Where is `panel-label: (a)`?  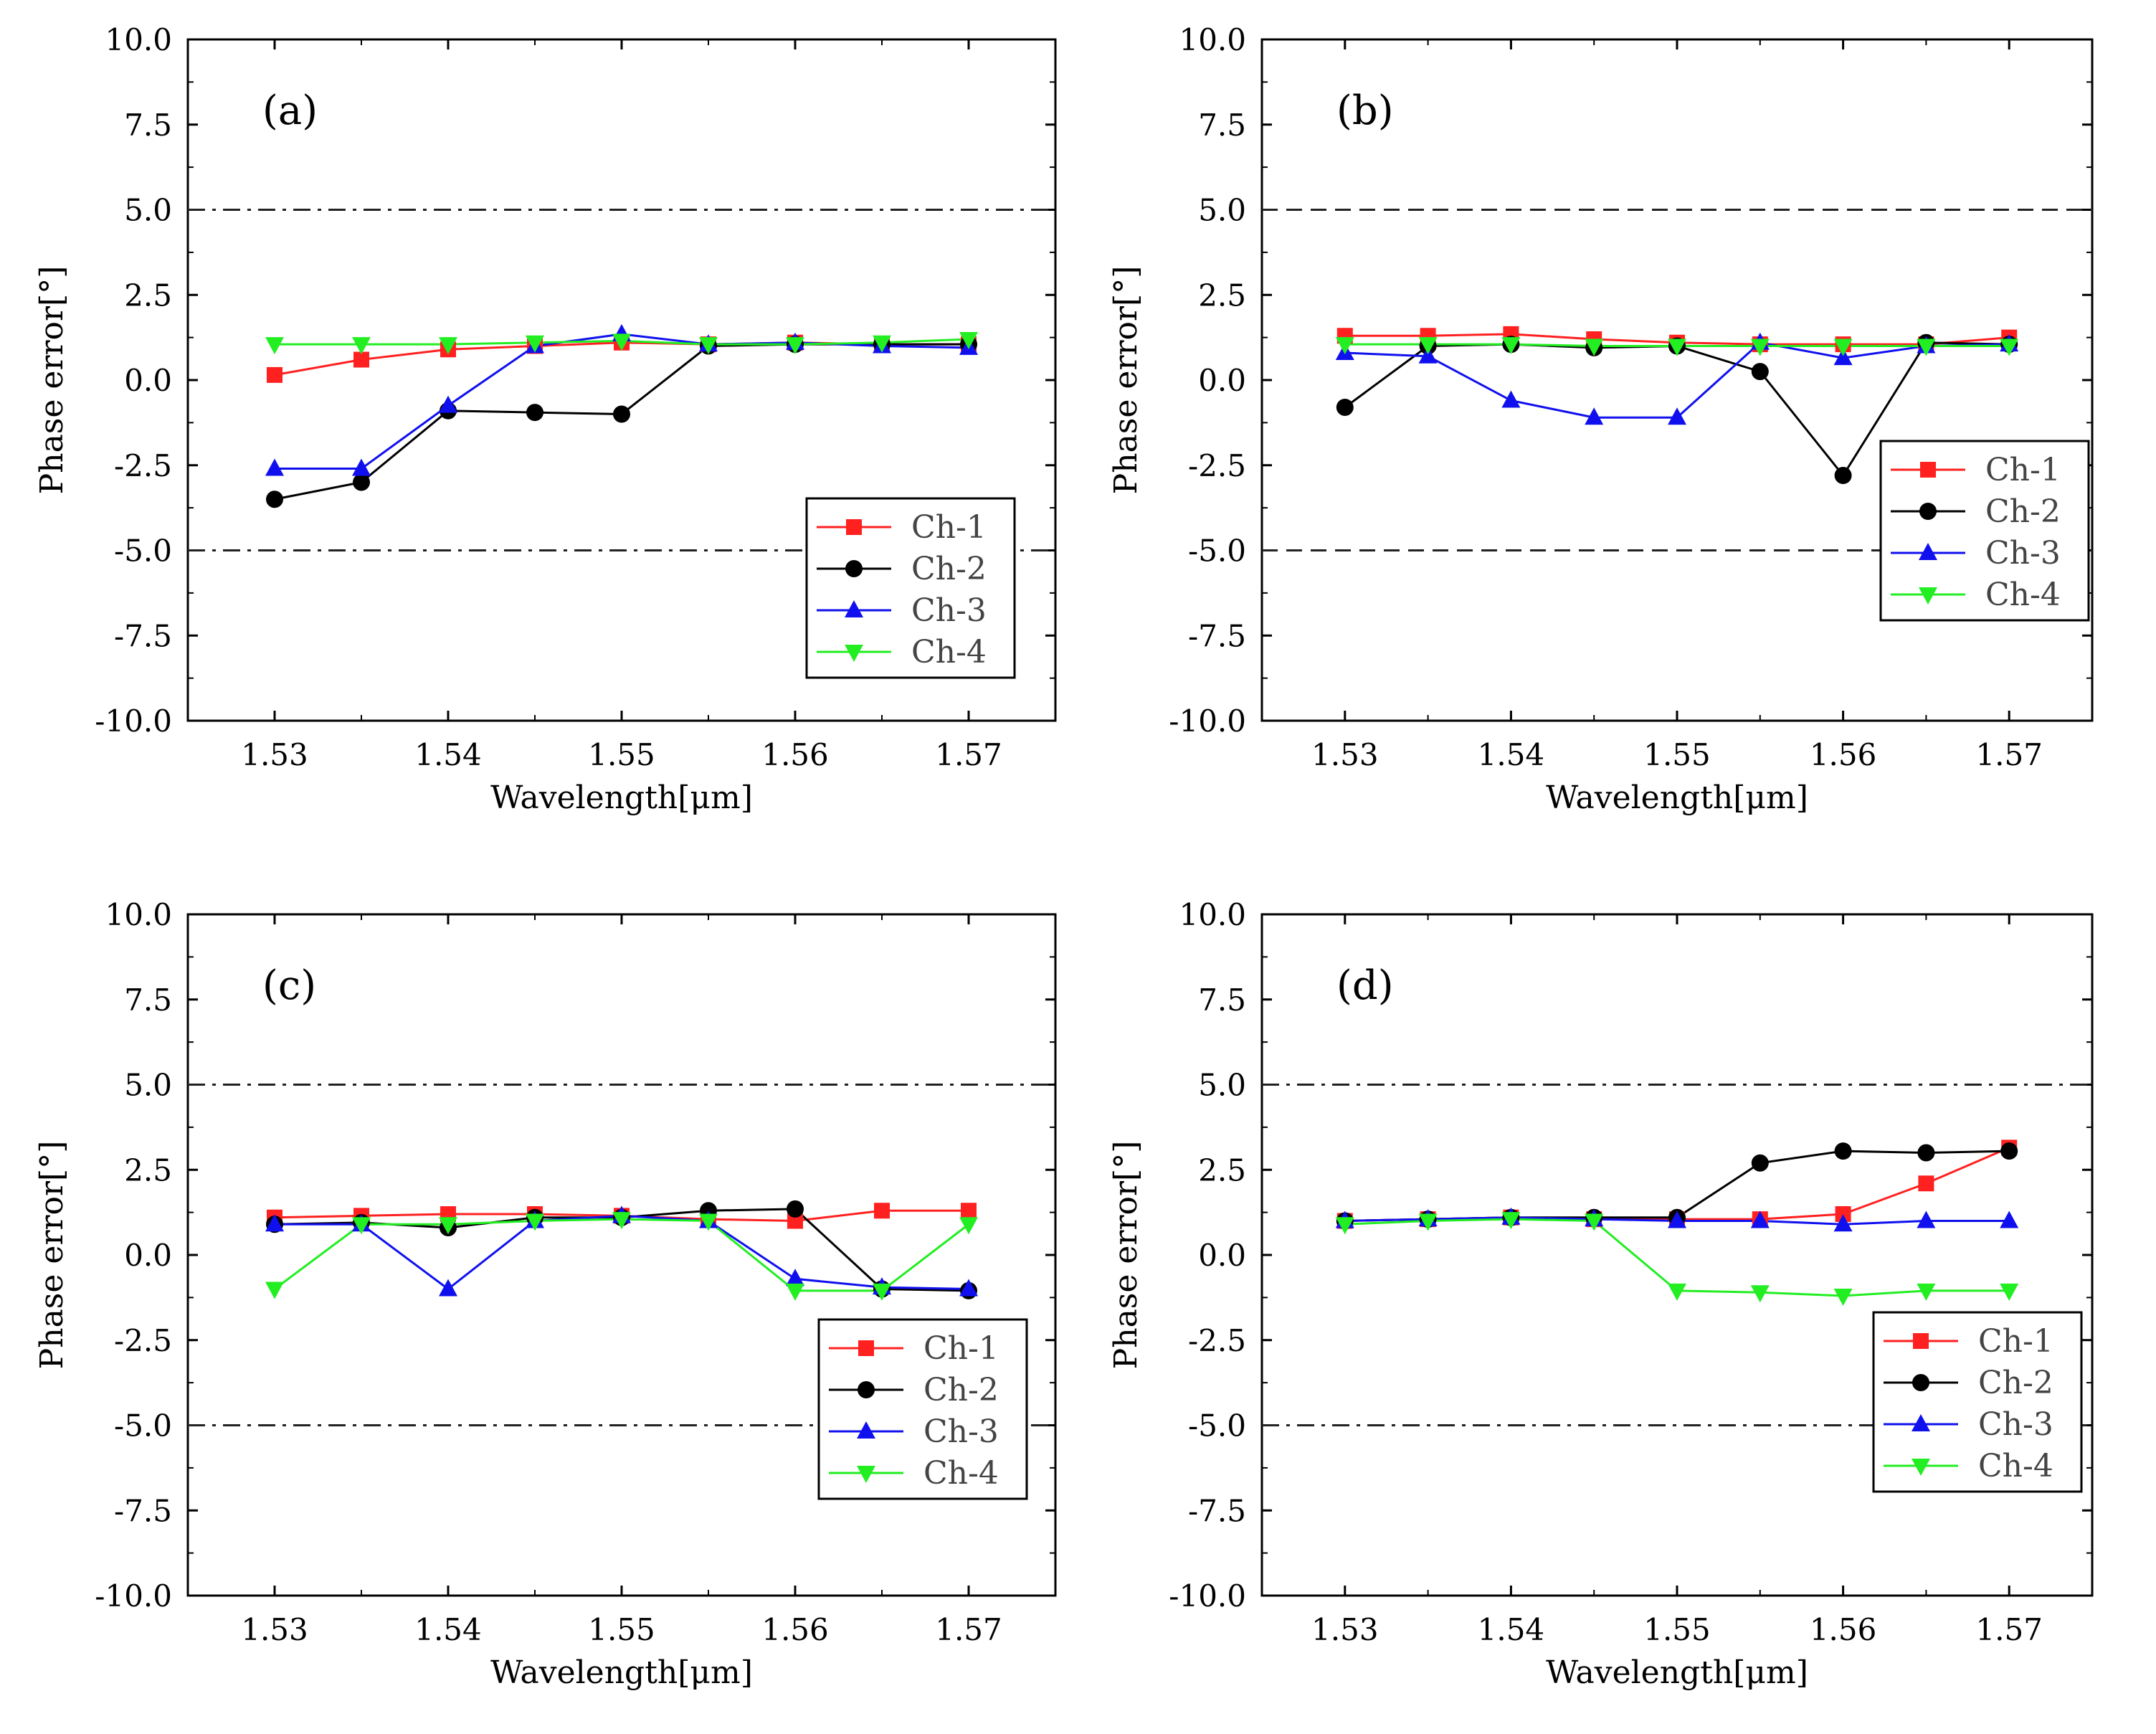
panel-label: (a) is located at coordinates (290, 110).